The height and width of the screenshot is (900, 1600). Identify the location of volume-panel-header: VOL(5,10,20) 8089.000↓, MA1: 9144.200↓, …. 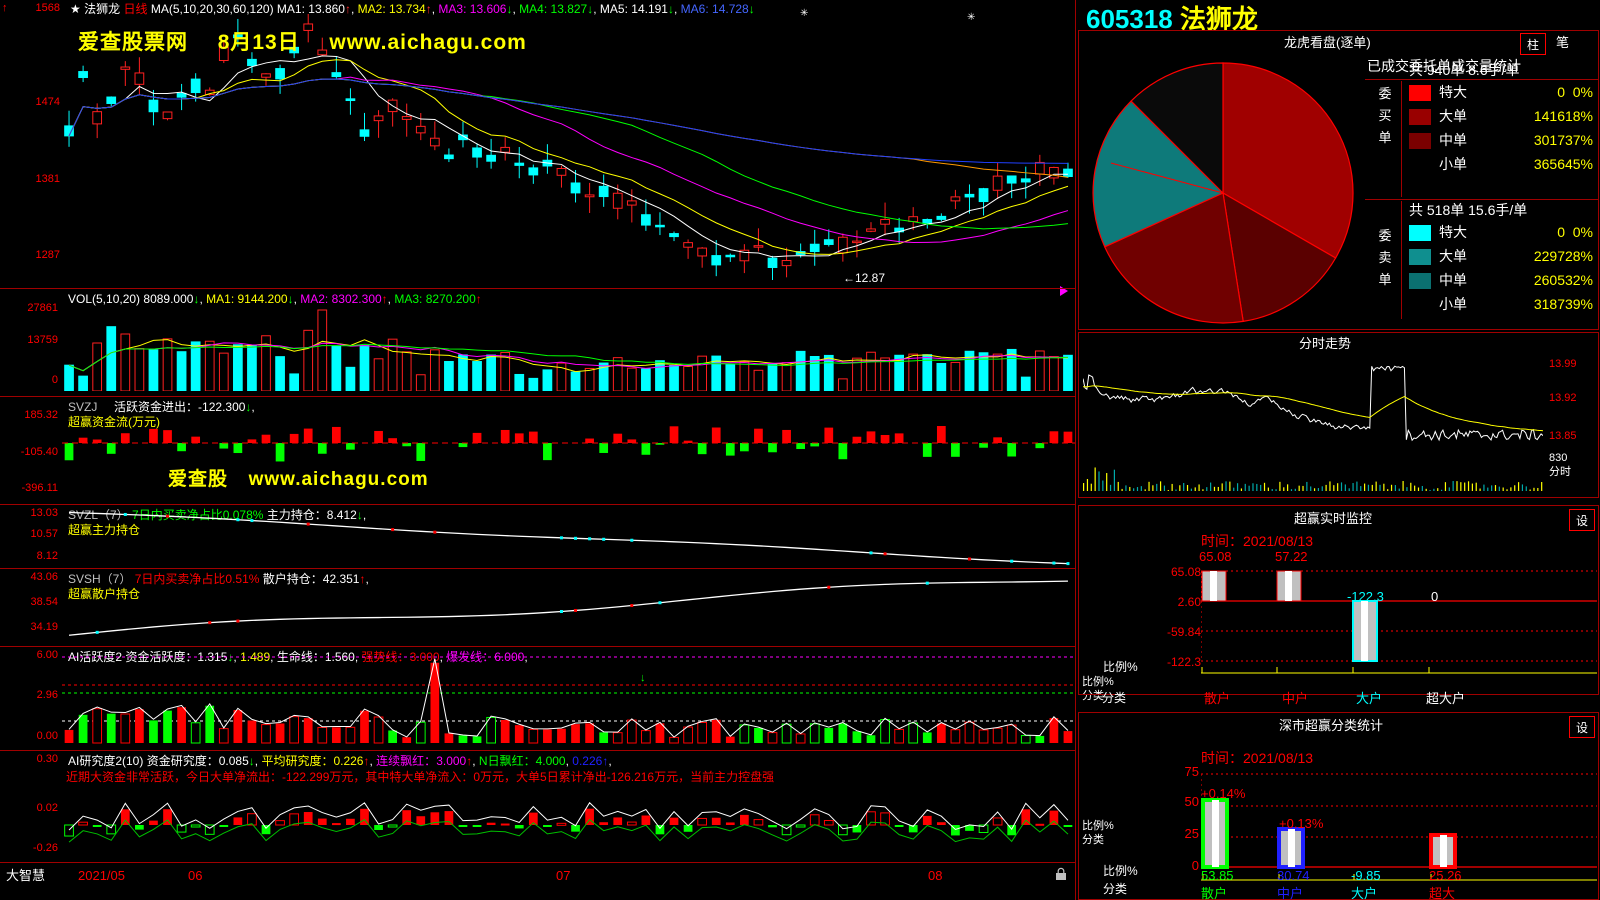
(275, 299).